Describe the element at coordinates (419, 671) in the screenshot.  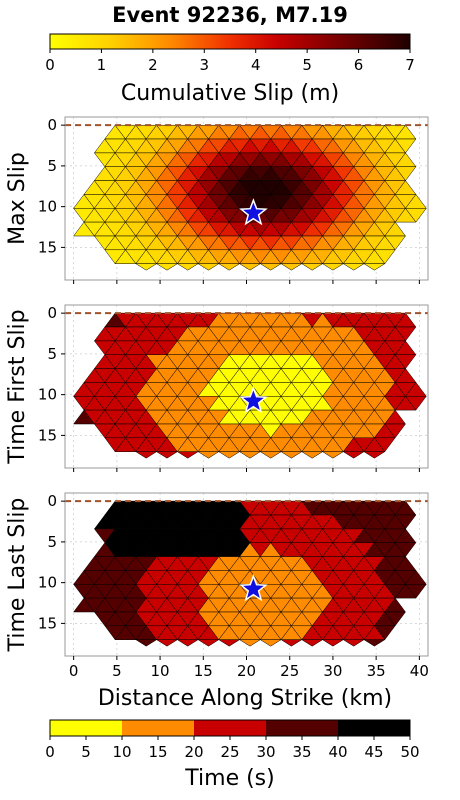
I see `x-tick-label: 40` at that location.